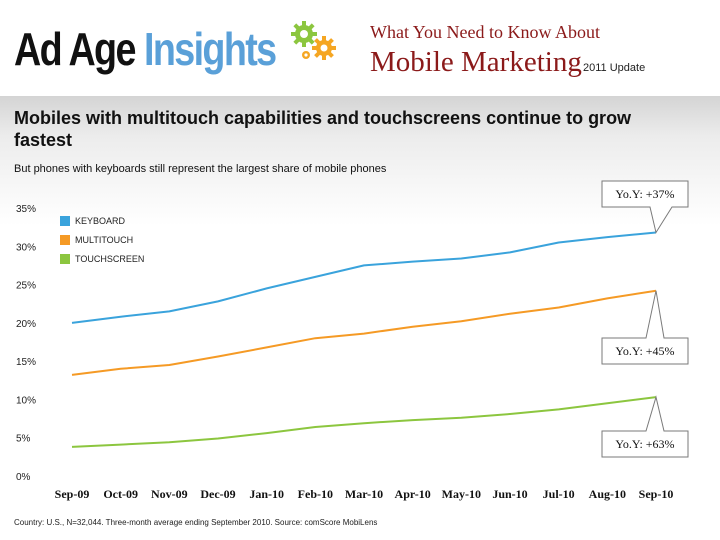 The height and width of the screenshot is (540, 720). What do you see at coordinates (644, 444) in the screenshot?
I see `callout-label-touchscreen: Yo.Y: +63%` at bounding box center [644, 444].